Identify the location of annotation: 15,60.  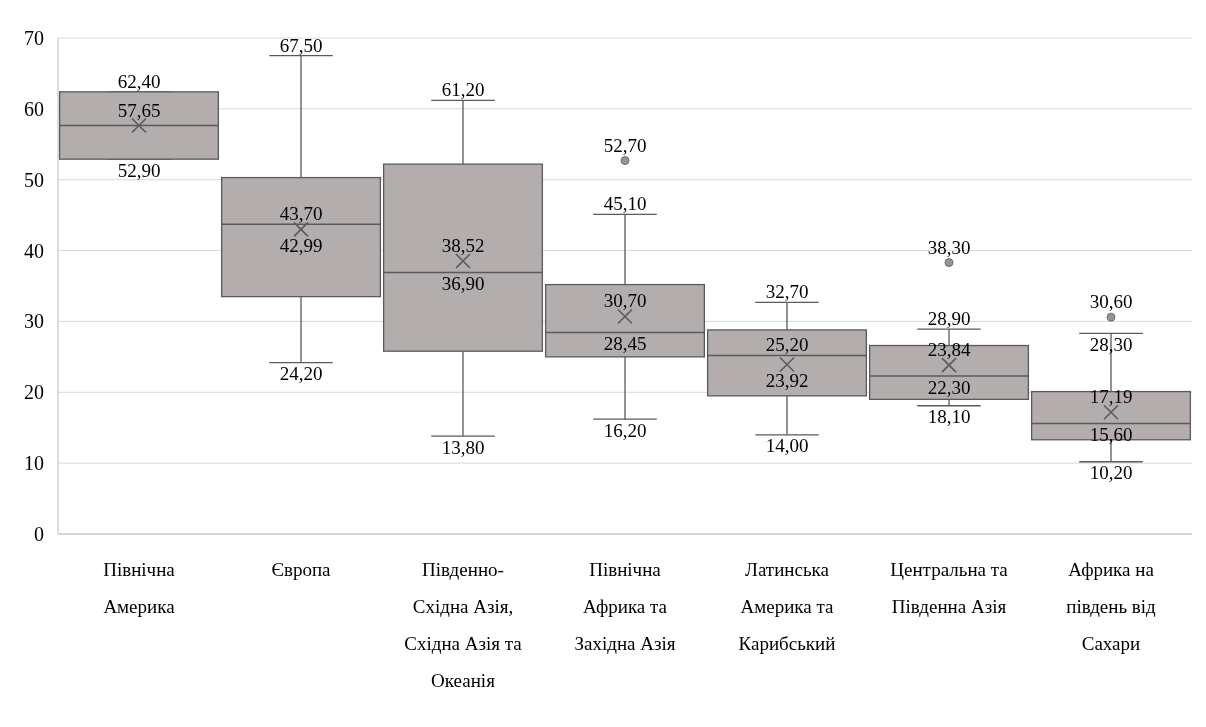
(1111, 435).